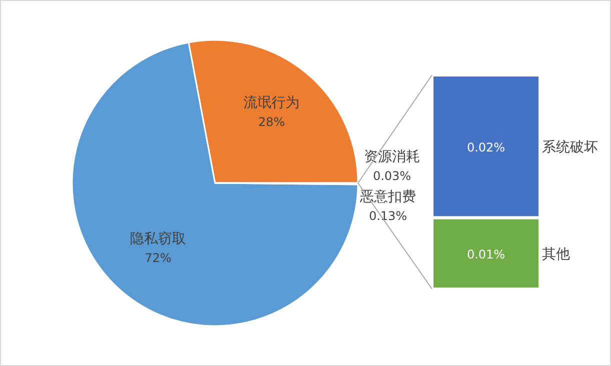  Describe the element at coordinates (556, 254) in the screenshot. I see `series: 其他` at that location.